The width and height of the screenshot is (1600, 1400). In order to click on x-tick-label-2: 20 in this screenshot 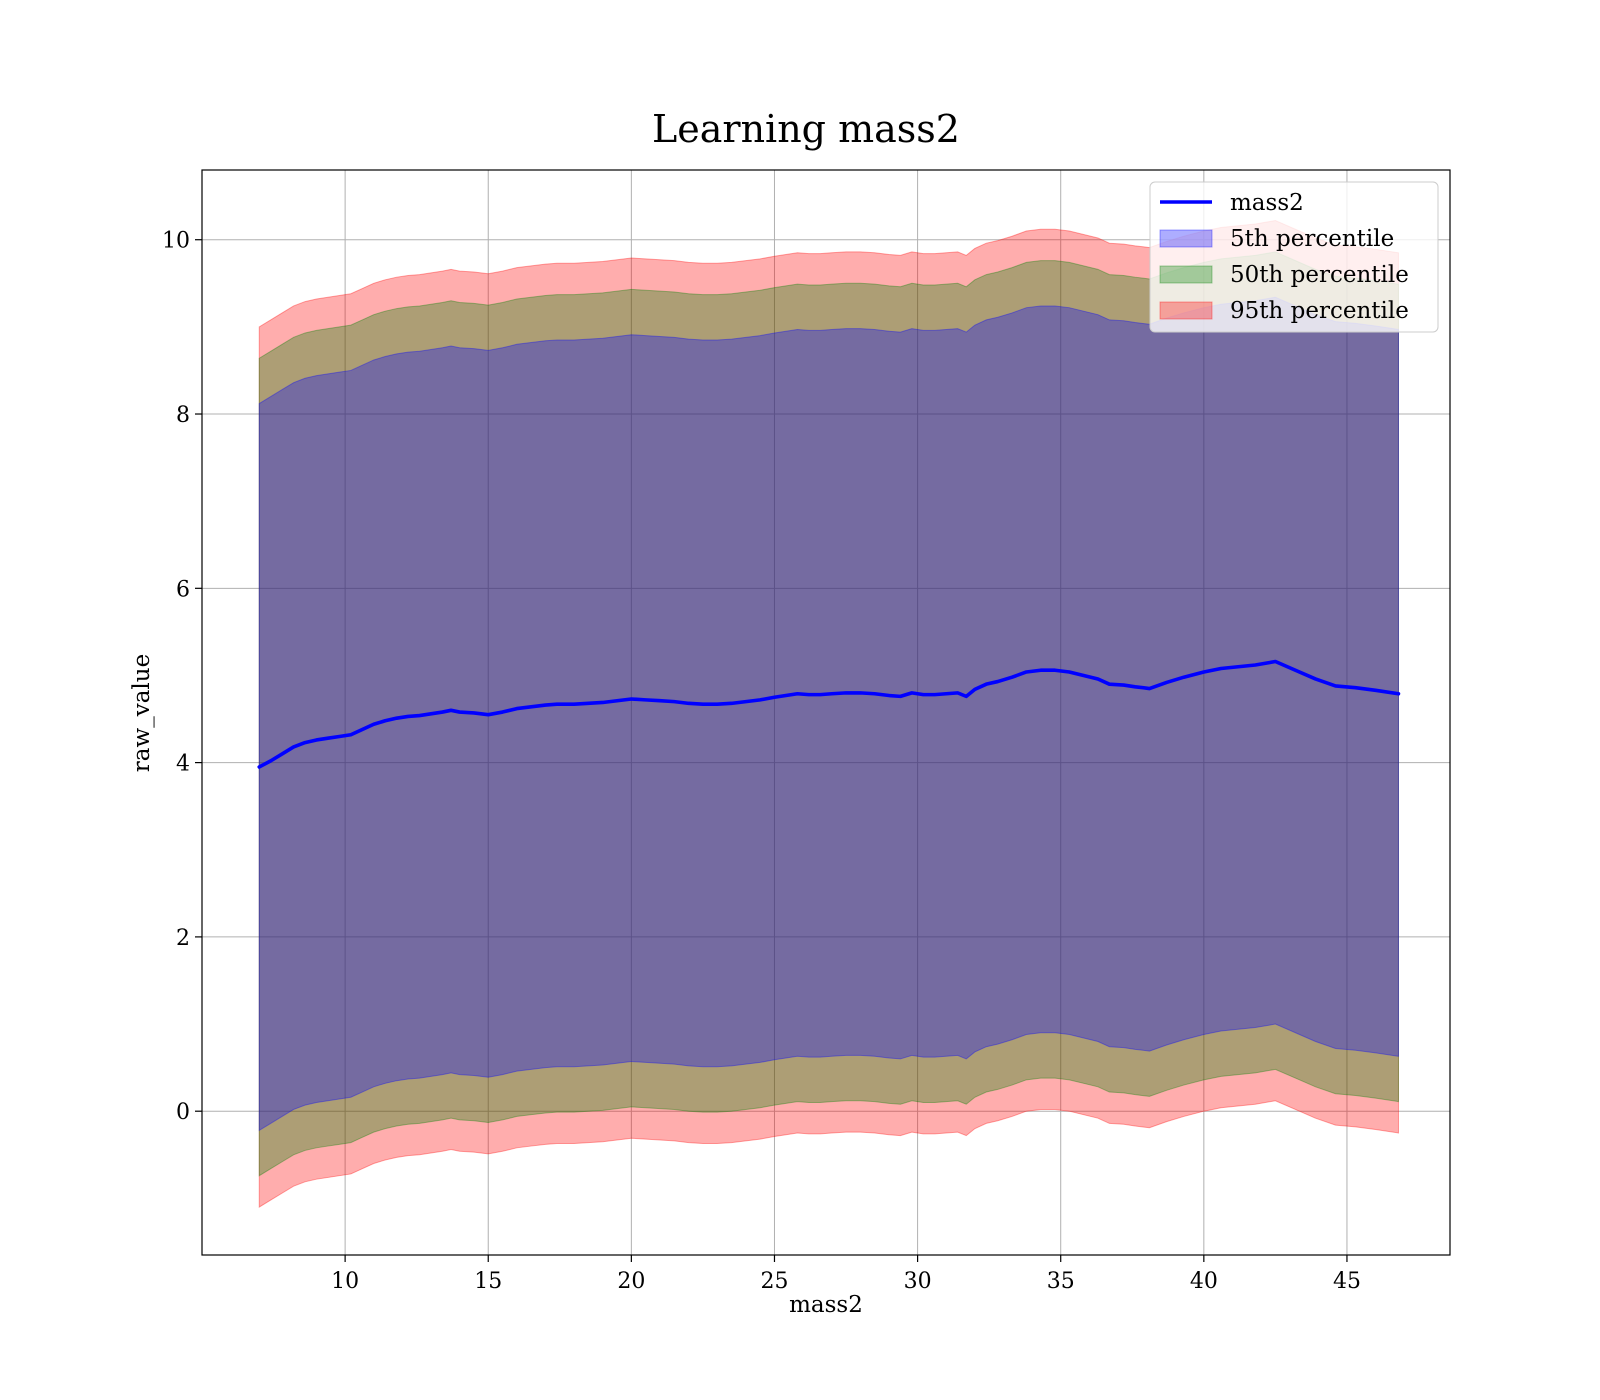, I will do `click(631, 1281)`.